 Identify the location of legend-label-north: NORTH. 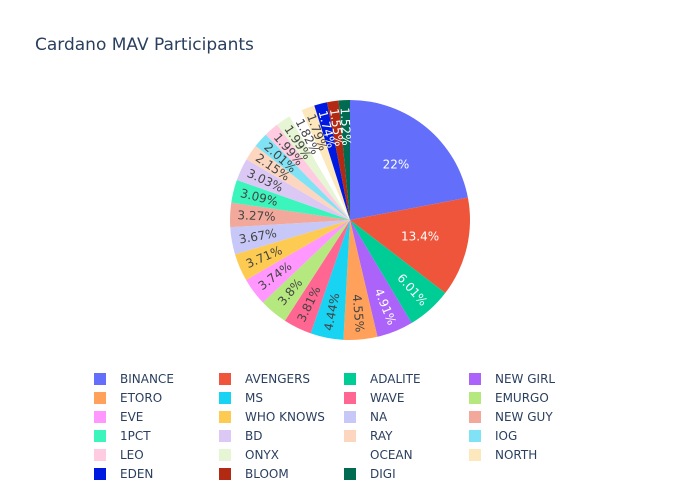
(516, 455).